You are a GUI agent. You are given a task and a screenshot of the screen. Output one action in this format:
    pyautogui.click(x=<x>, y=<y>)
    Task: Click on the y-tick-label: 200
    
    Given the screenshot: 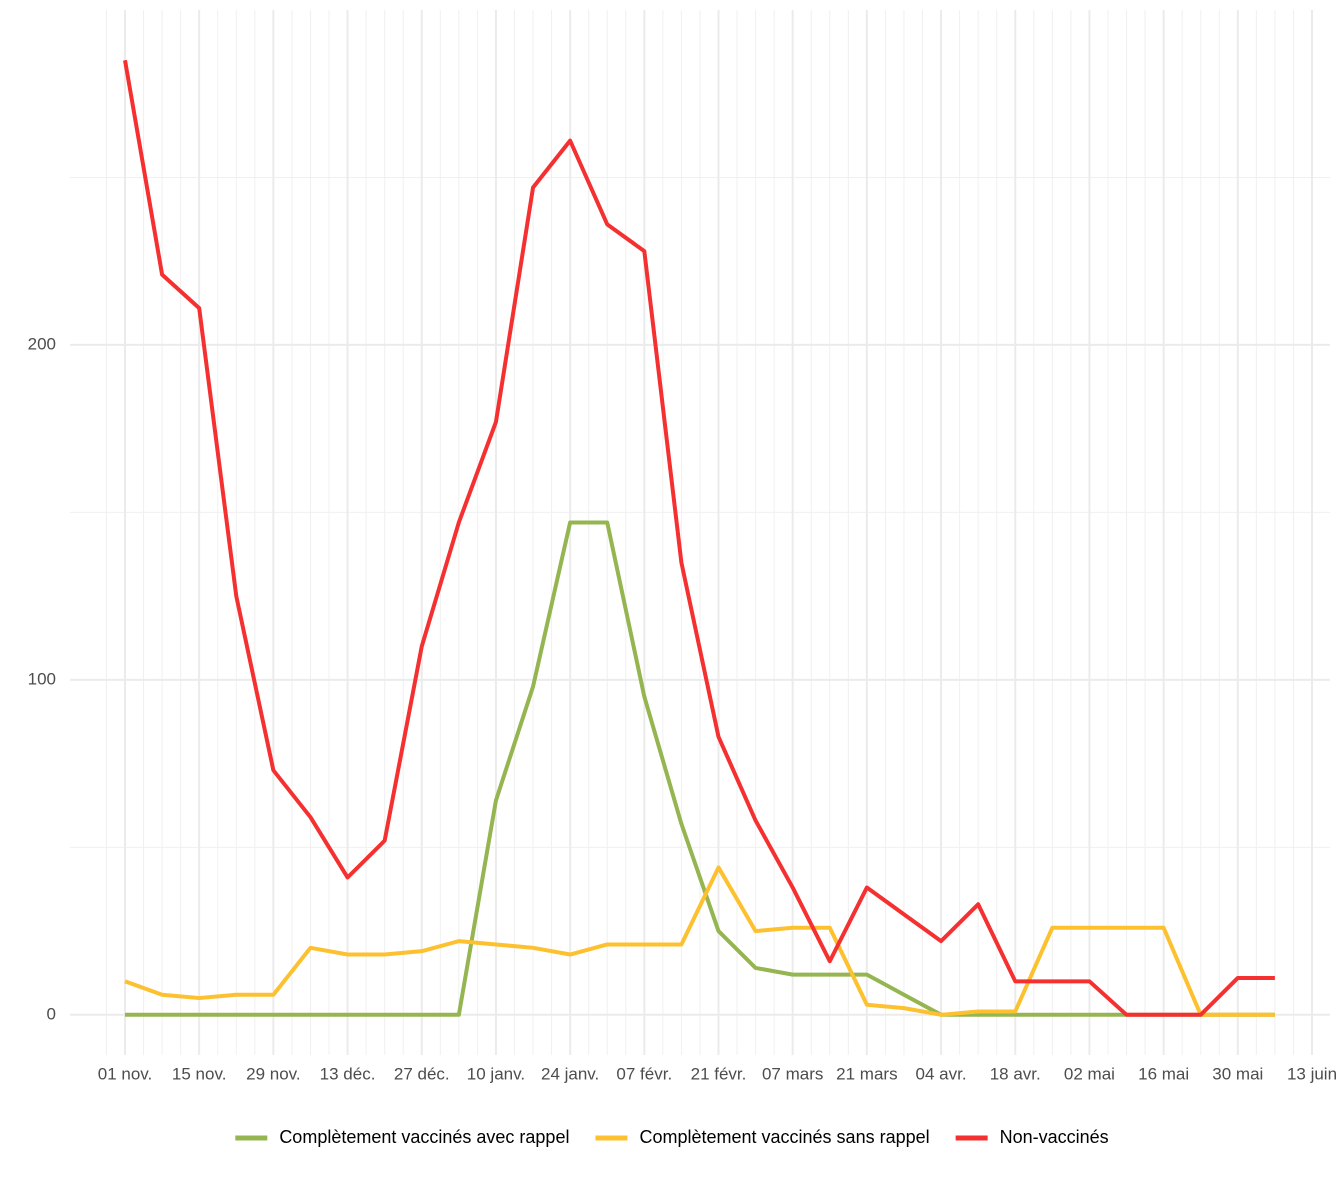 What is the action you would take?
    pyautogui.click(x=42, y=343)
    